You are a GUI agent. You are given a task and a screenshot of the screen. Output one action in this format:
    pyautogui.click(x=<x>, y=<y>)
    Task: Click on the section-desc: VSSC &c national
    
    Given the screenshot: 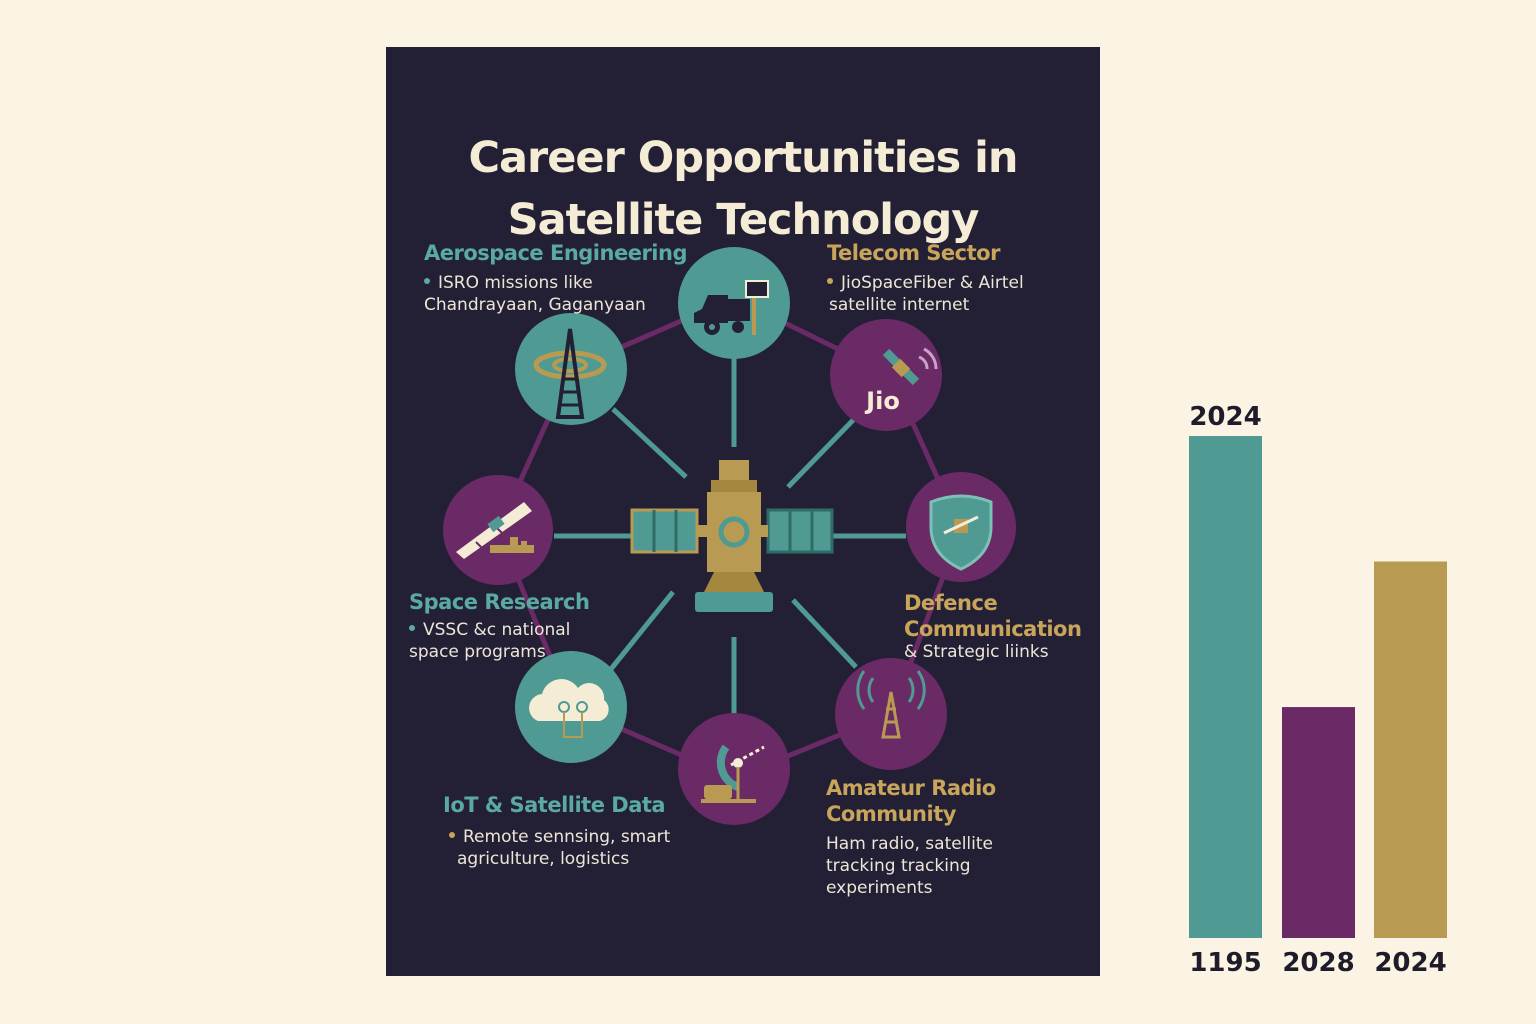 What is the action you would take?
    pyautogui.click(x=497, y=630)
    